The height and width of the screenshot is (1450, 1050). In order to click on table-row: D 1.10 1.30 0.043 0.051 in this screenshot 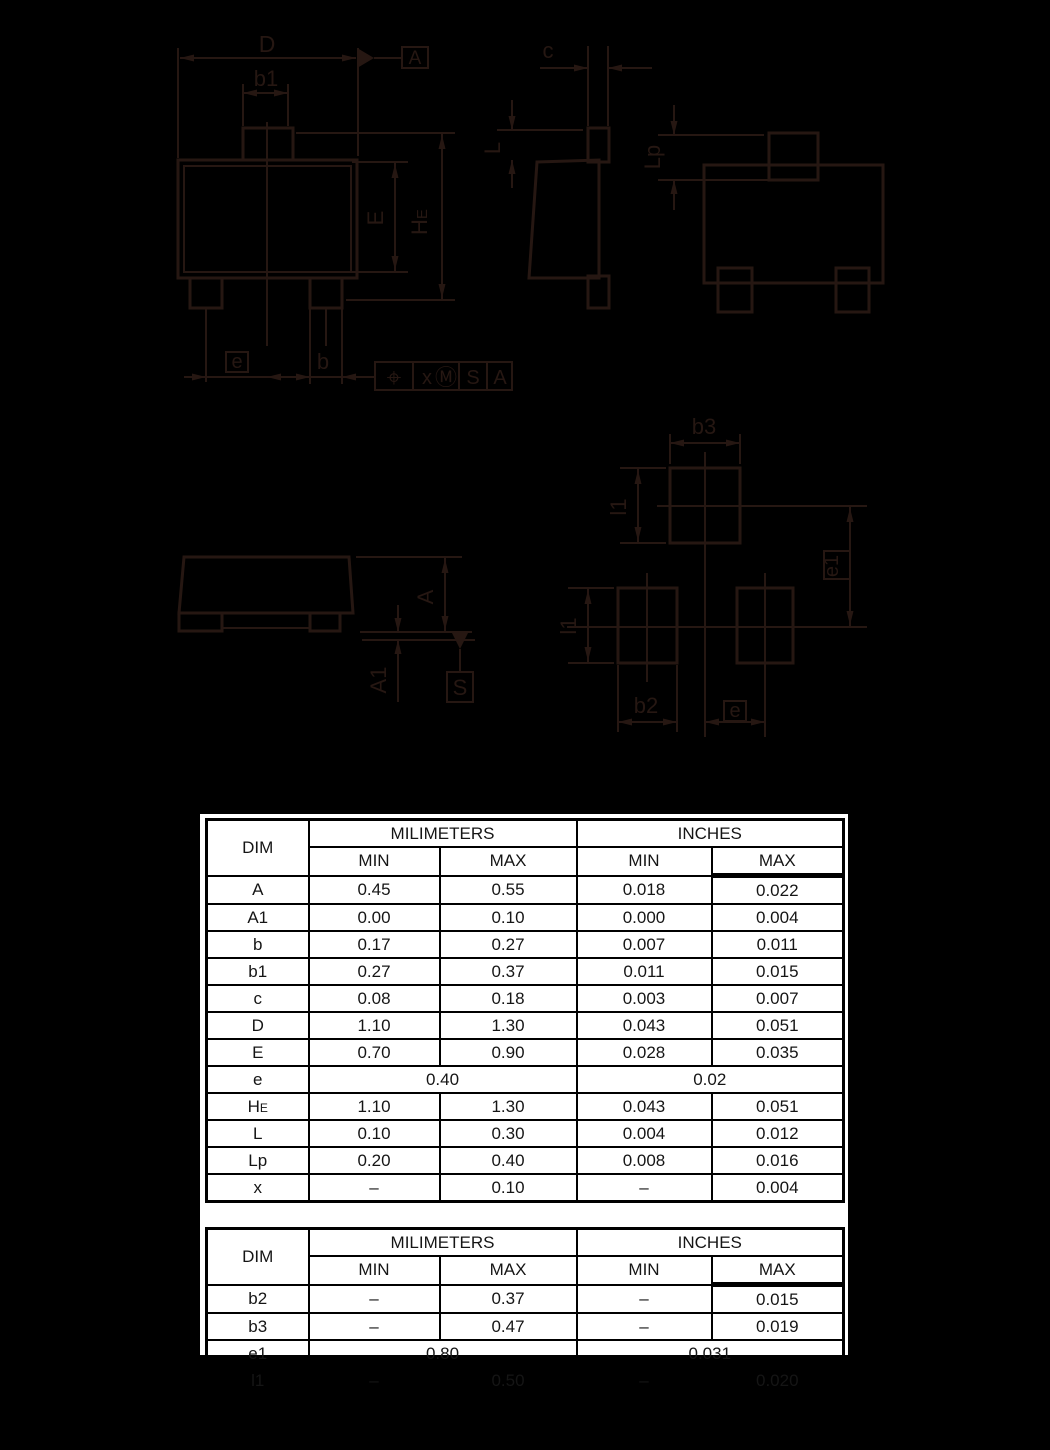, I will do `click(525, 1025)`.